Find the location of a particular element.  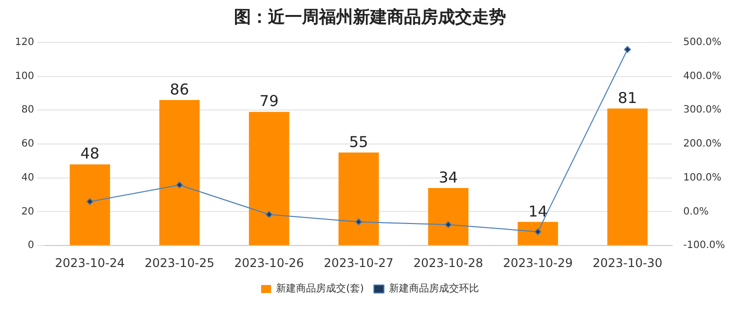

x-tick-label: 2023-10-27 is located at coordinates (359, 263).